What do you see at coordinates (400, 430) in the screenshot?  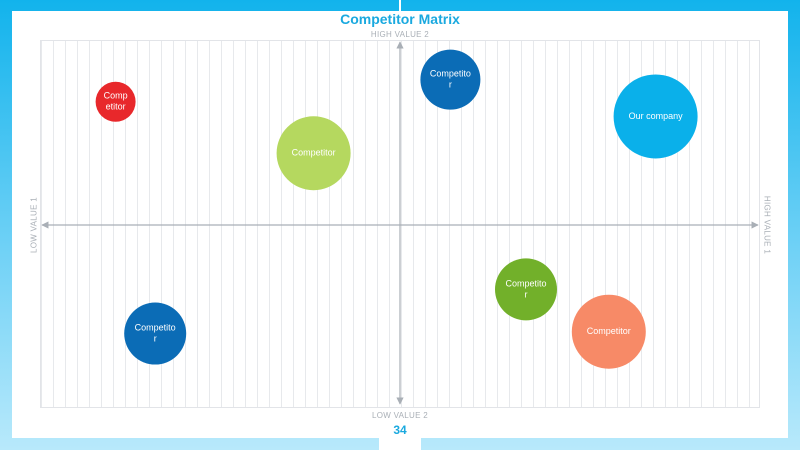 I see `page-number: 34` at bounding box center [400, 430].